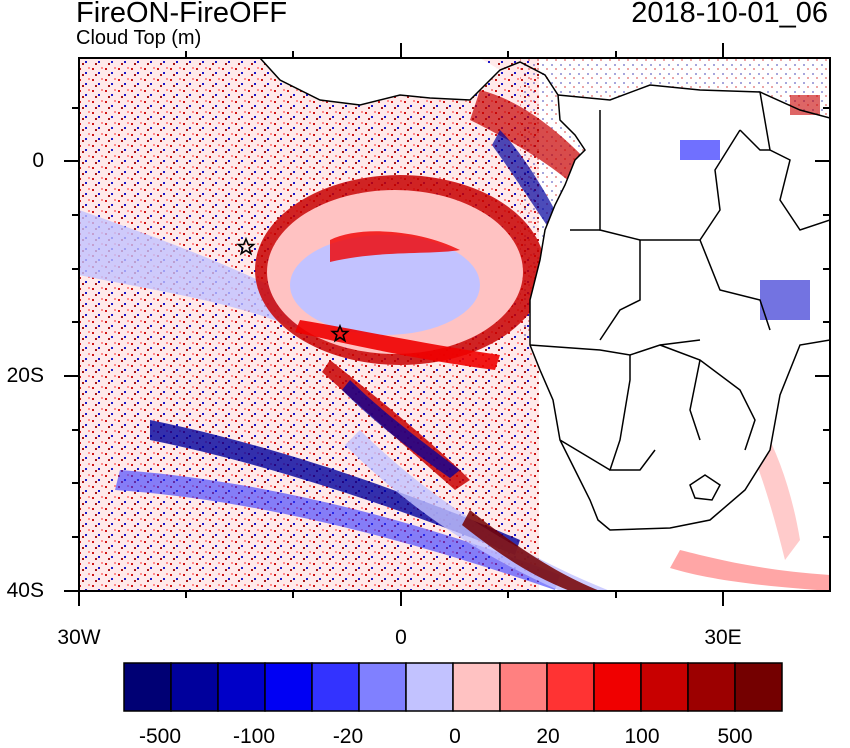 This screenshot has width=850, height=748. Describe the element at coordinates (642, 736) in the screenshot. I see `colorbar-label: 100` at that location.